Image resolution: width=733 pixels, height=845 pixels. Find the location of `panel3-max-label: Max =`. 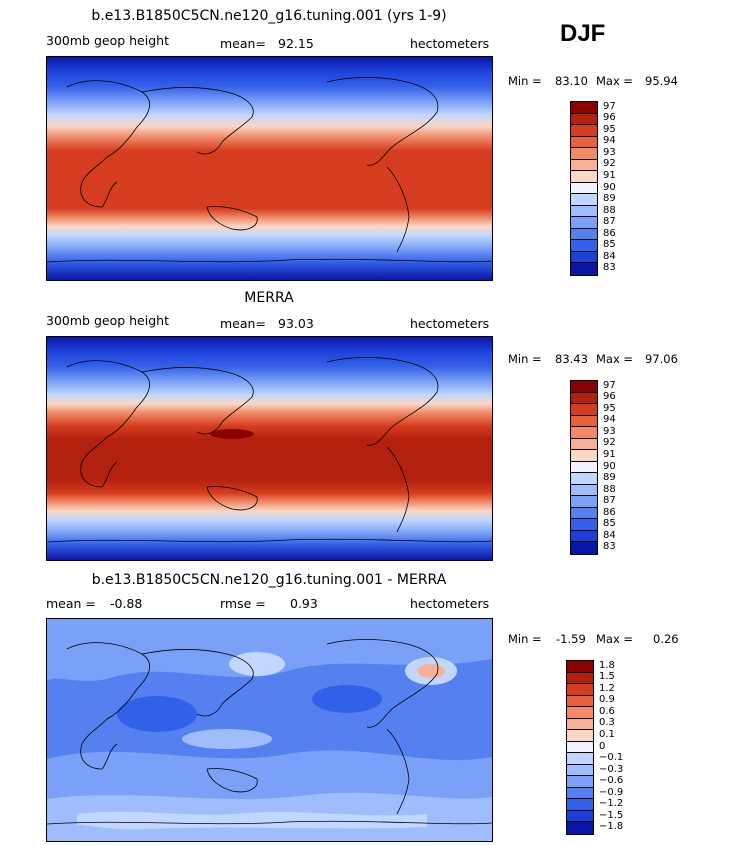

panel3-max-label: Max = is located at coordinates (615, 639).